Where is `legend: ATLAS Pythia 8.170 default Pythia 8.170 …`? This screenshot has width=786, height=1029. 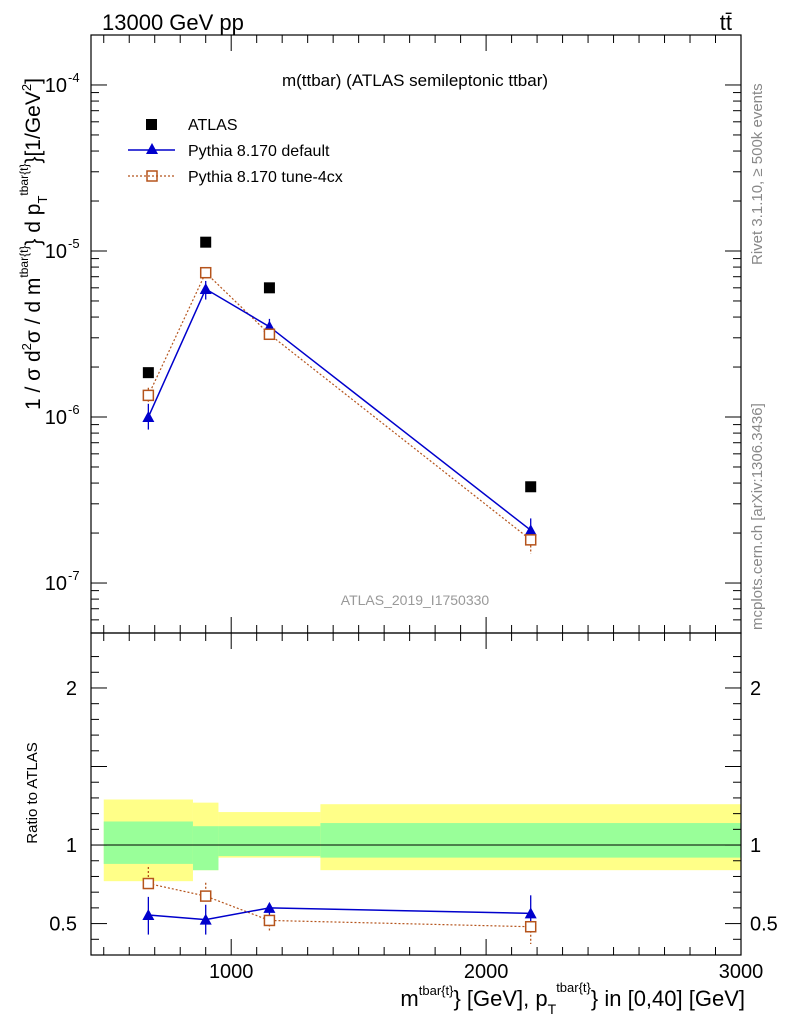
legend: ATLAS Pythia 8.170 default Pythia 8.170 … is located at coordinates (235, 151).